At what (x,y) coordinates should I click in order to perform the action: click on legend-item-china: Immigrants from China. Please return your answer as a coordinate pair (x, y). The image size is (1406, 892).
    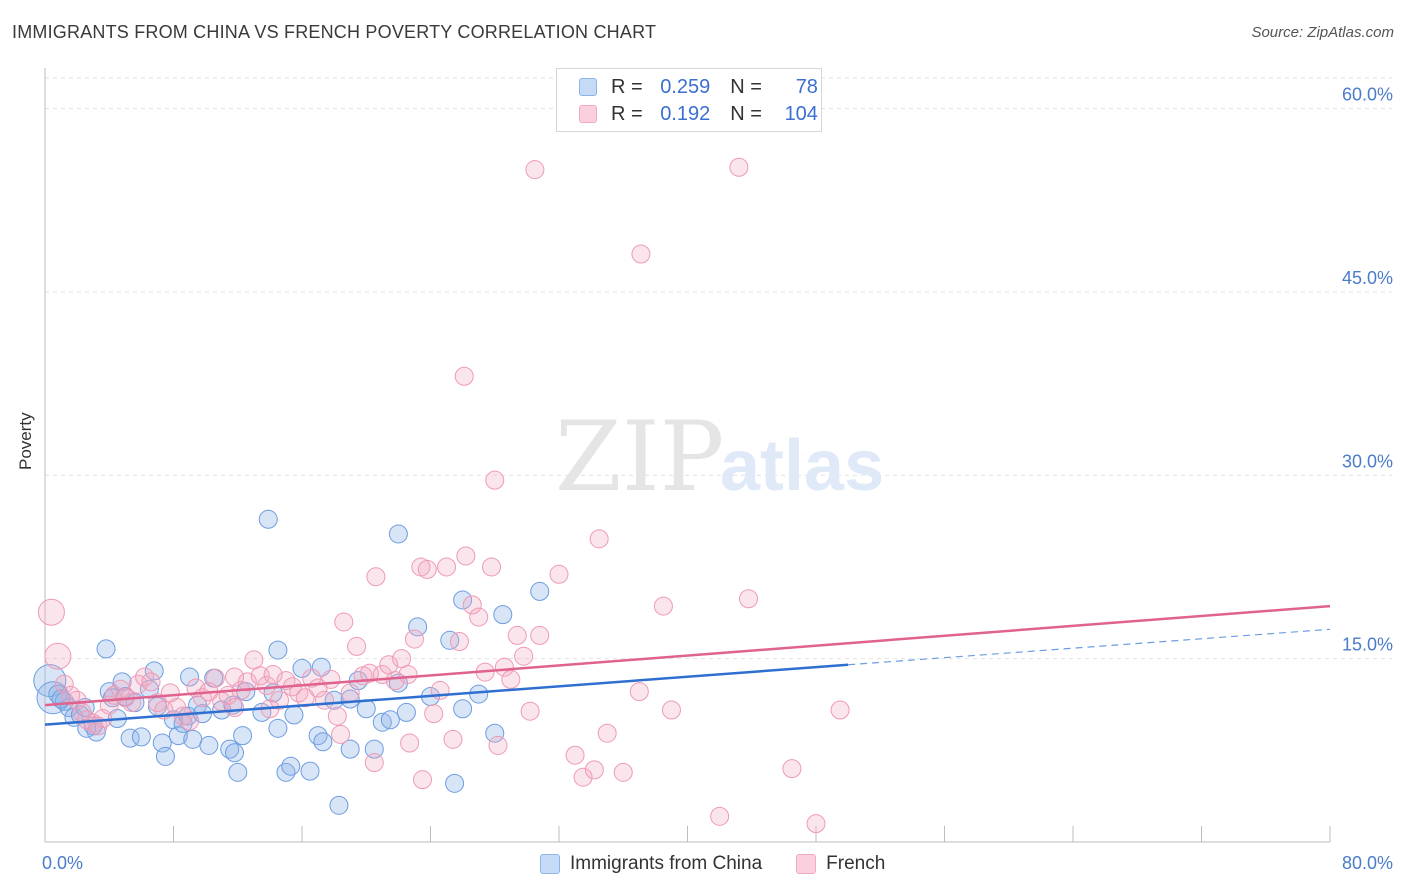
    Looking at the image, I should click on (651, 864).